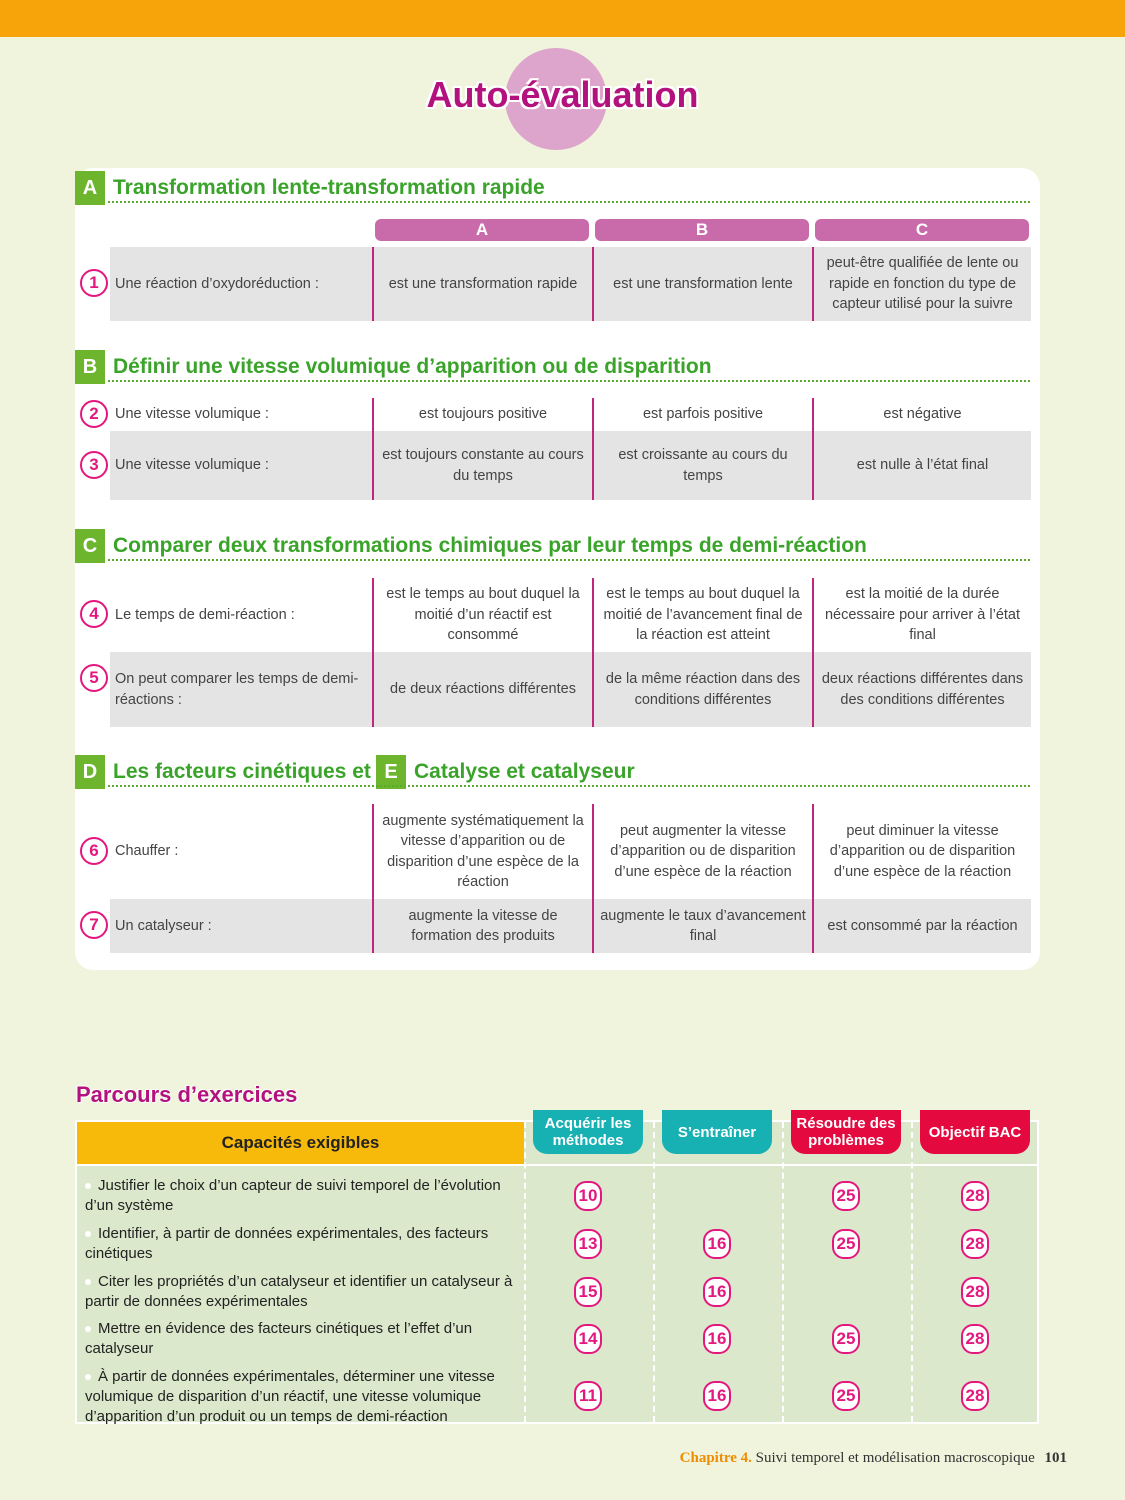 Image resolution: width=1125 pixels, height=1500 pixels. Describe the element at coordinates (482, 284) in the screenshot. I see `answer-a: est une transformation rapide` at that location.